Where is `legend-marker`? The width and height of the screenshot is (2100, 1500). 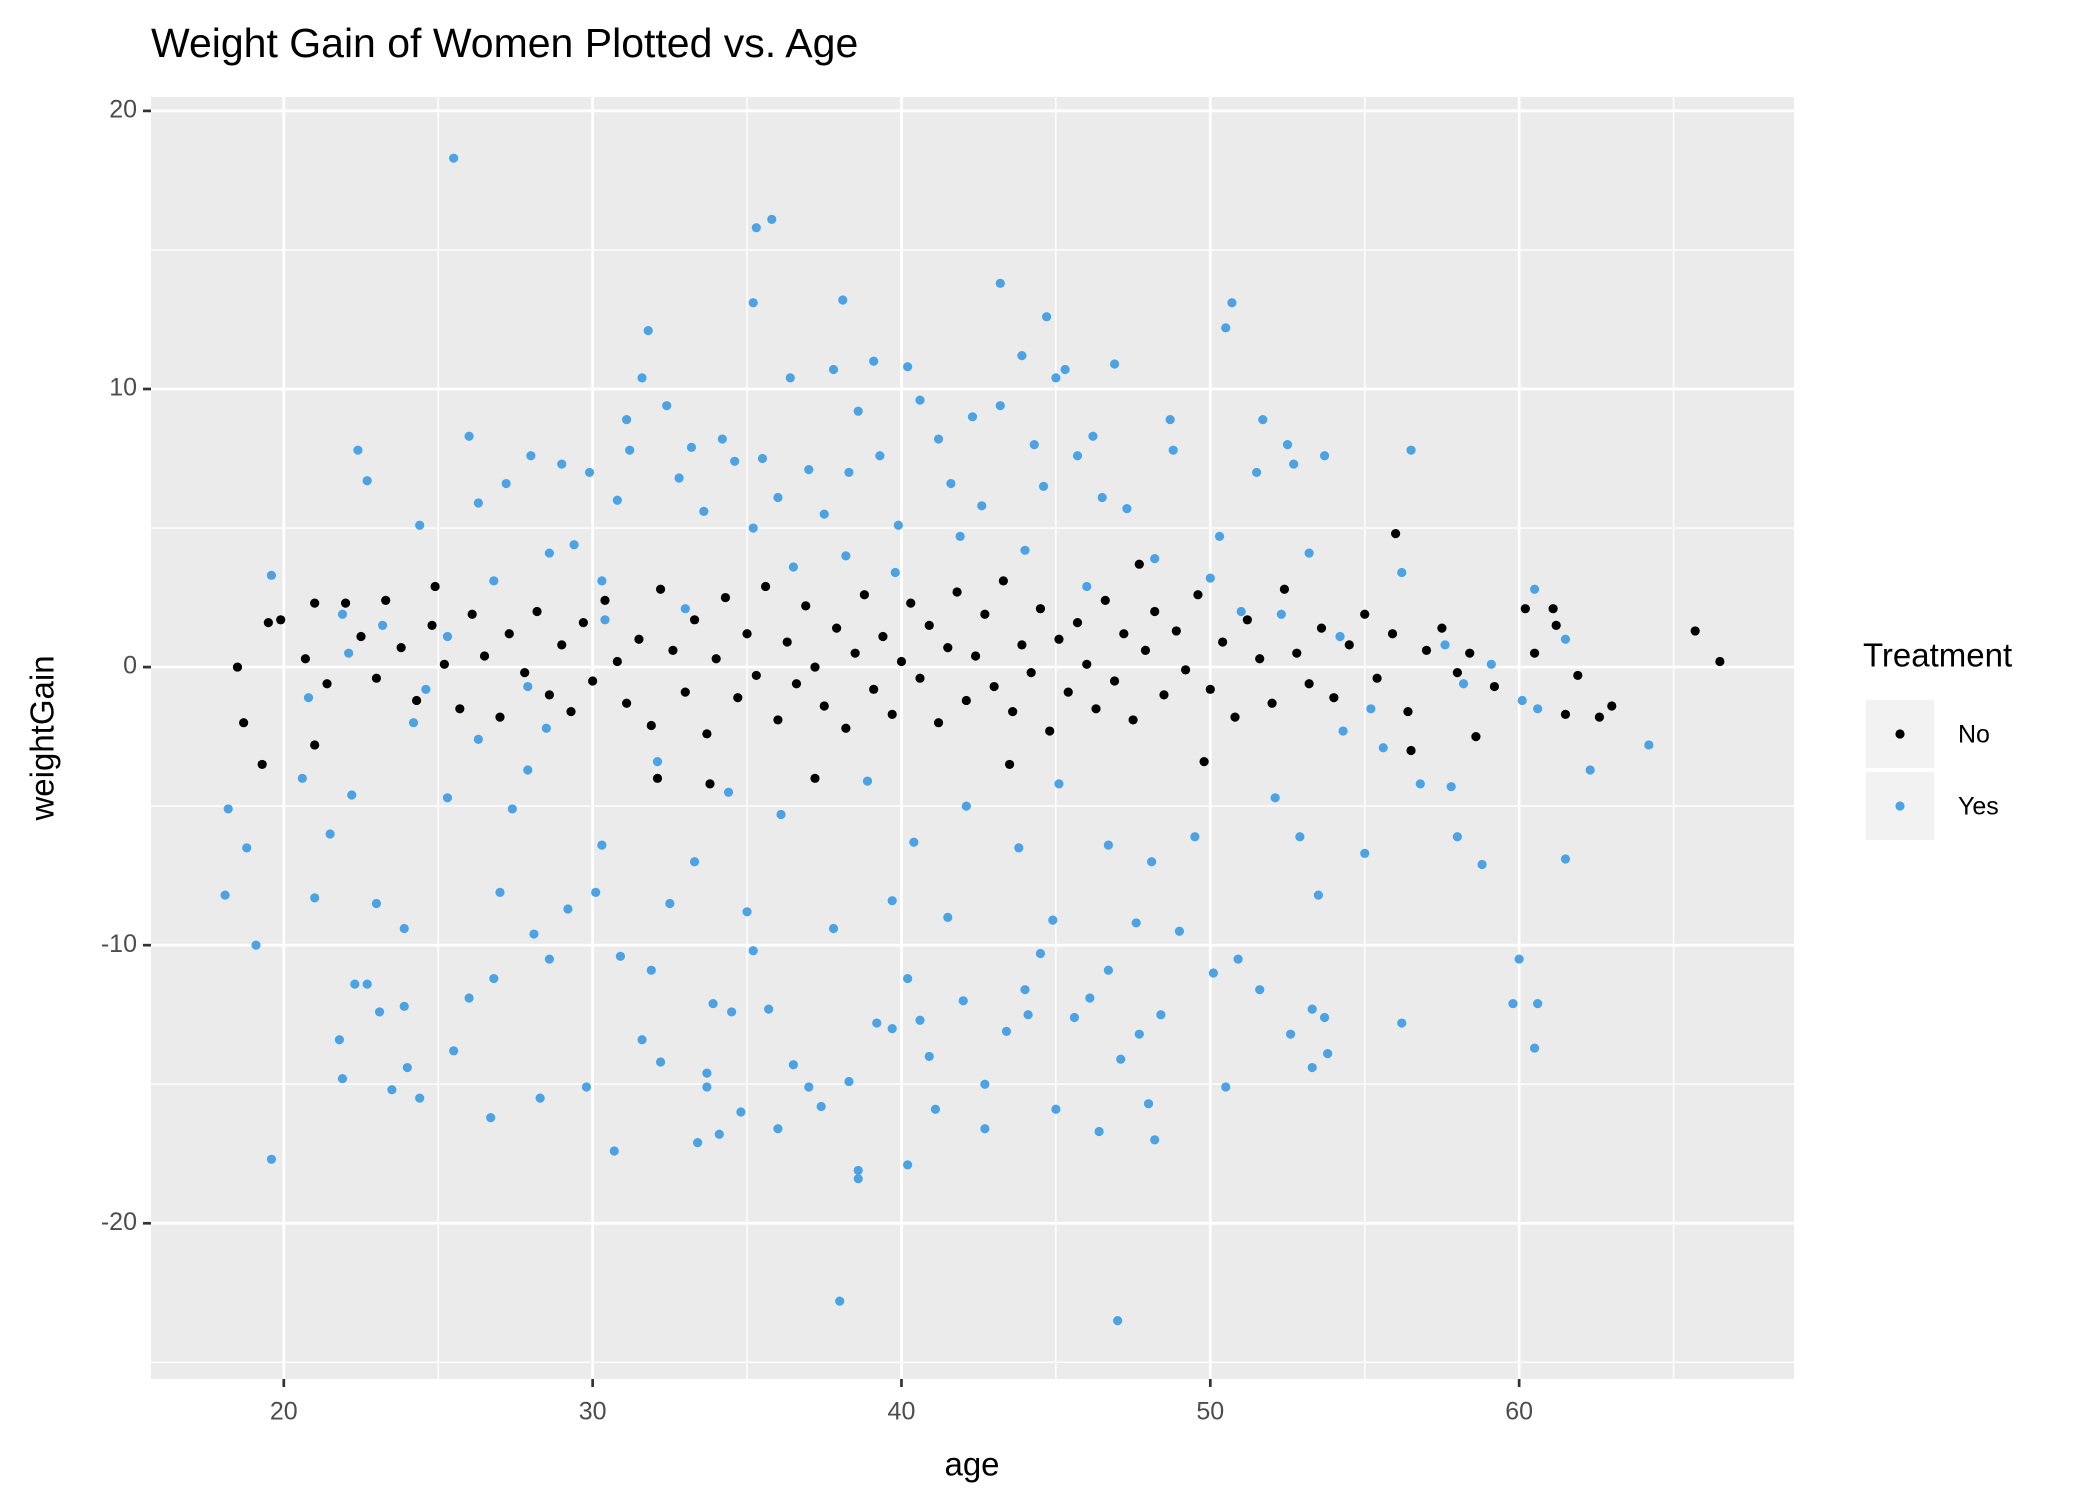 legend-marker is located at coordinates (1900, 734).